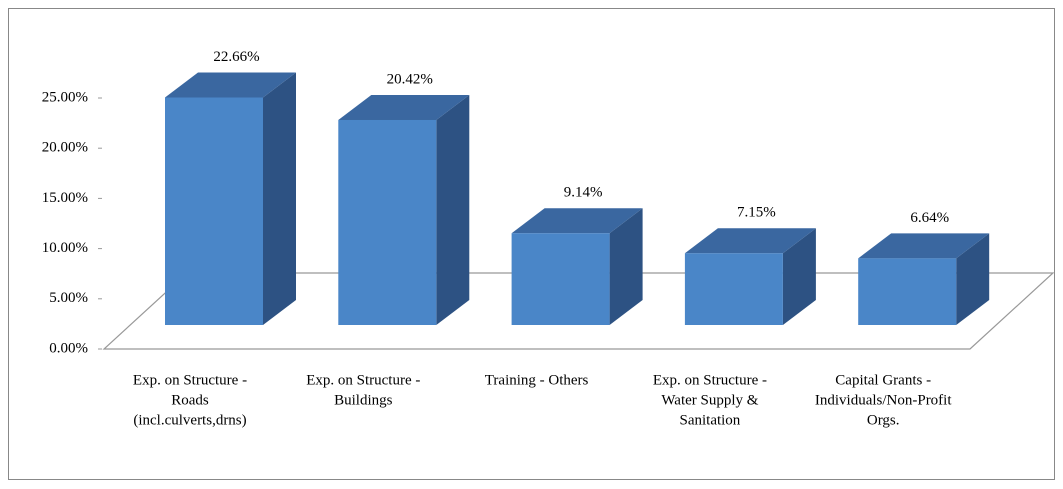 The image size is (1063, 489). Describe the element at coordinates (883, 420) in the screenshot. I see `x-tick-label: Orgs.` at that location.